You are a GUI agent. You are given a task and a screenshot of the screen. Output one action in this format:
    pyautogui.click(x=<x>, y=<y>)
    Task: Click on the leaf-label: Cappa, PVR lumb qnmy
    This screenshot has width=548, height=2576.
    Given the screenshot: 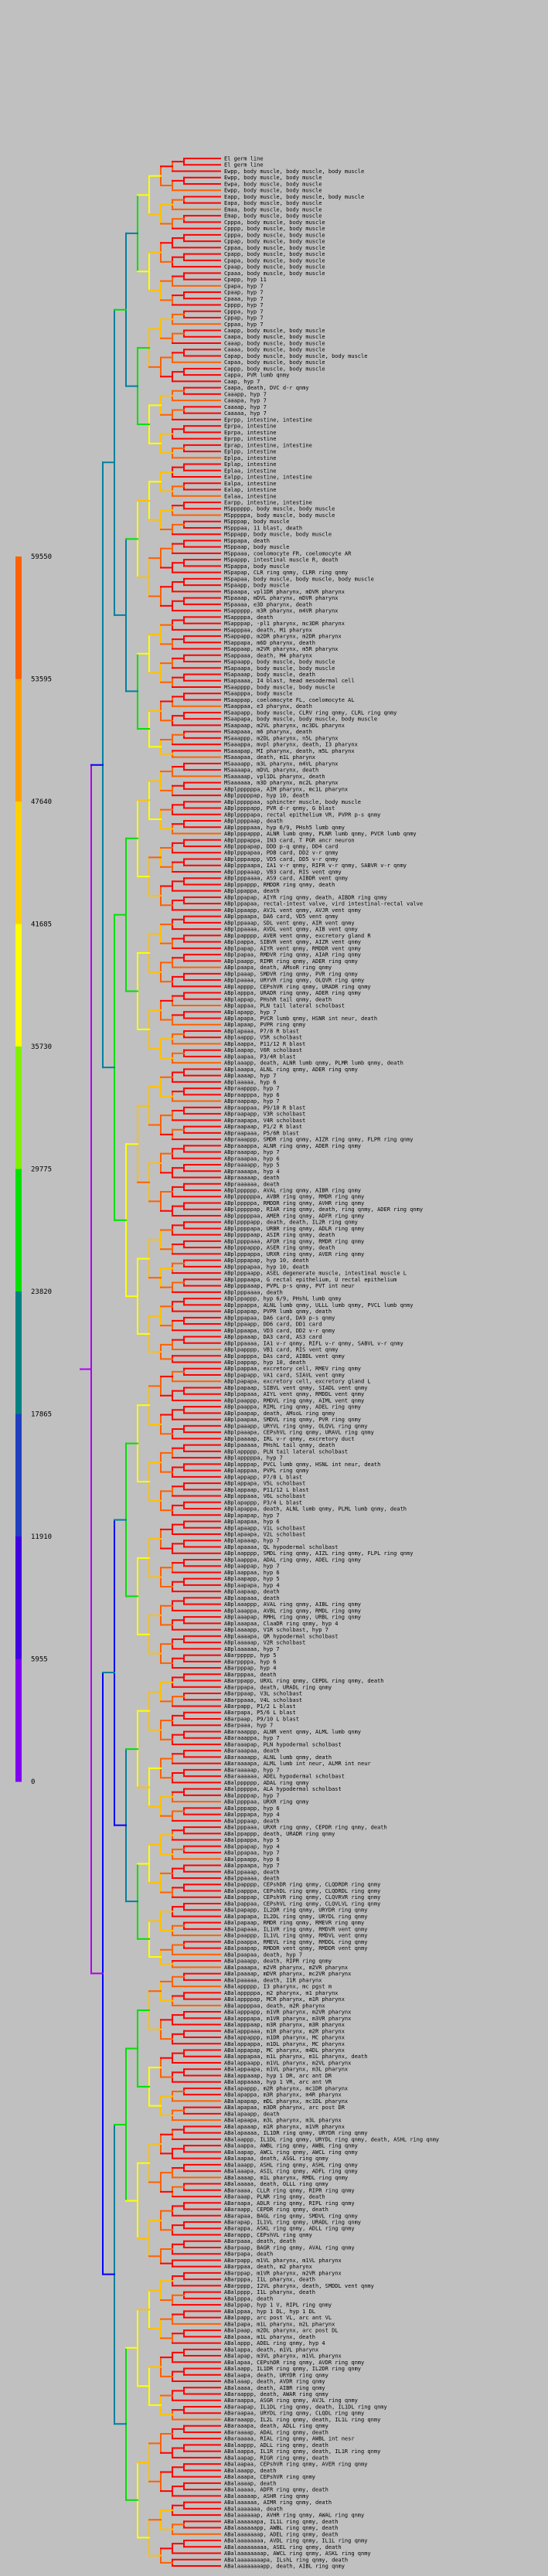 What is the action you would take?
    pyautogui.click(x=256, y=376)
    